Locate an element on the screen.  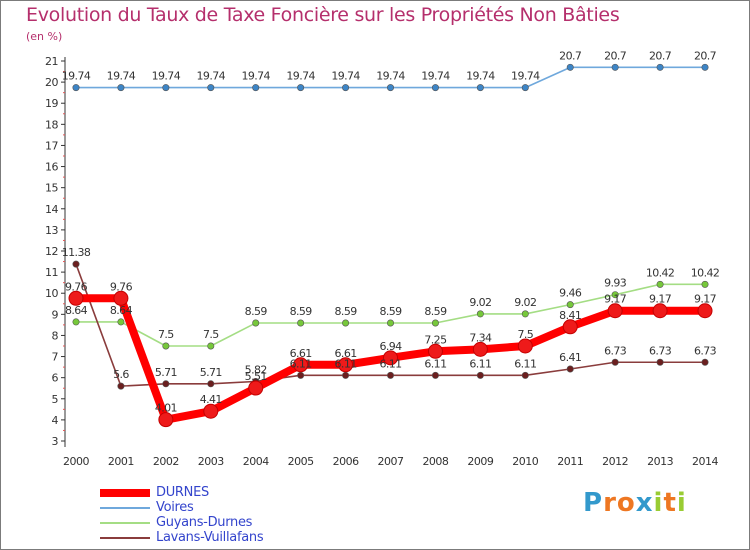
logo-letter: x is located at coordinates (644, 503).